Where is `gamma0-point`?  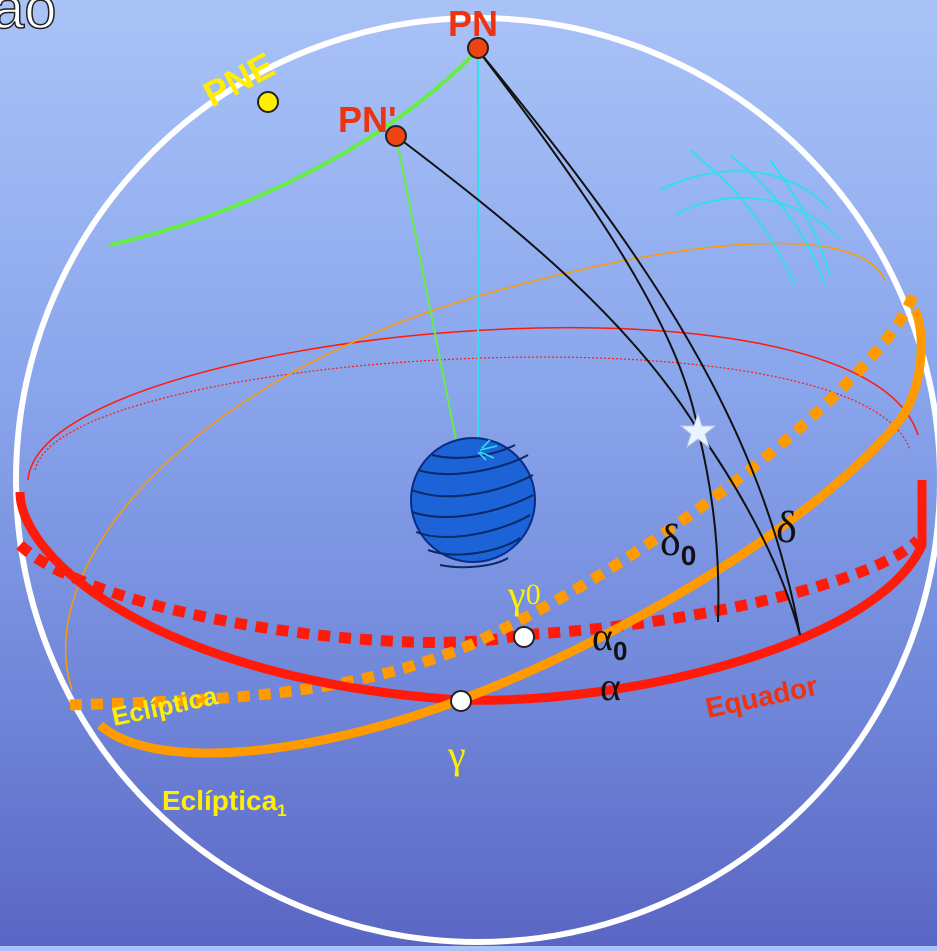 gamma0-point is located at coordinates (524, 637).